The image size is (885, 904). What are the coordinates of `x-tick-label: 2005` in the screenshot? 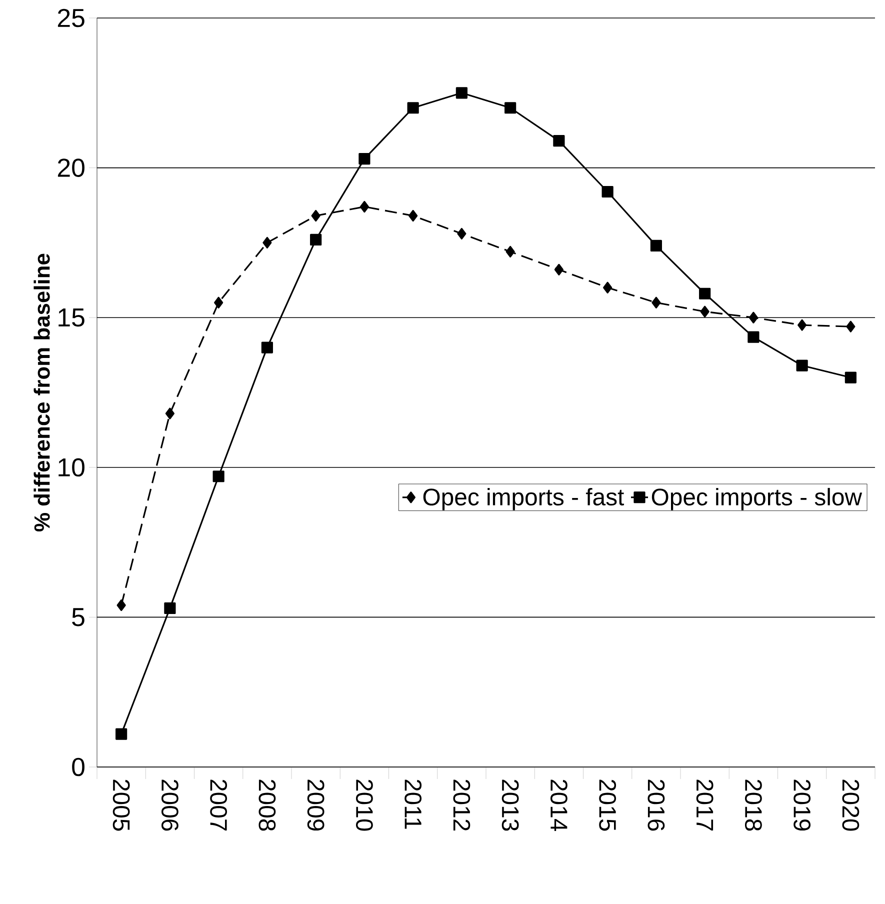 It's located at (121, 805).